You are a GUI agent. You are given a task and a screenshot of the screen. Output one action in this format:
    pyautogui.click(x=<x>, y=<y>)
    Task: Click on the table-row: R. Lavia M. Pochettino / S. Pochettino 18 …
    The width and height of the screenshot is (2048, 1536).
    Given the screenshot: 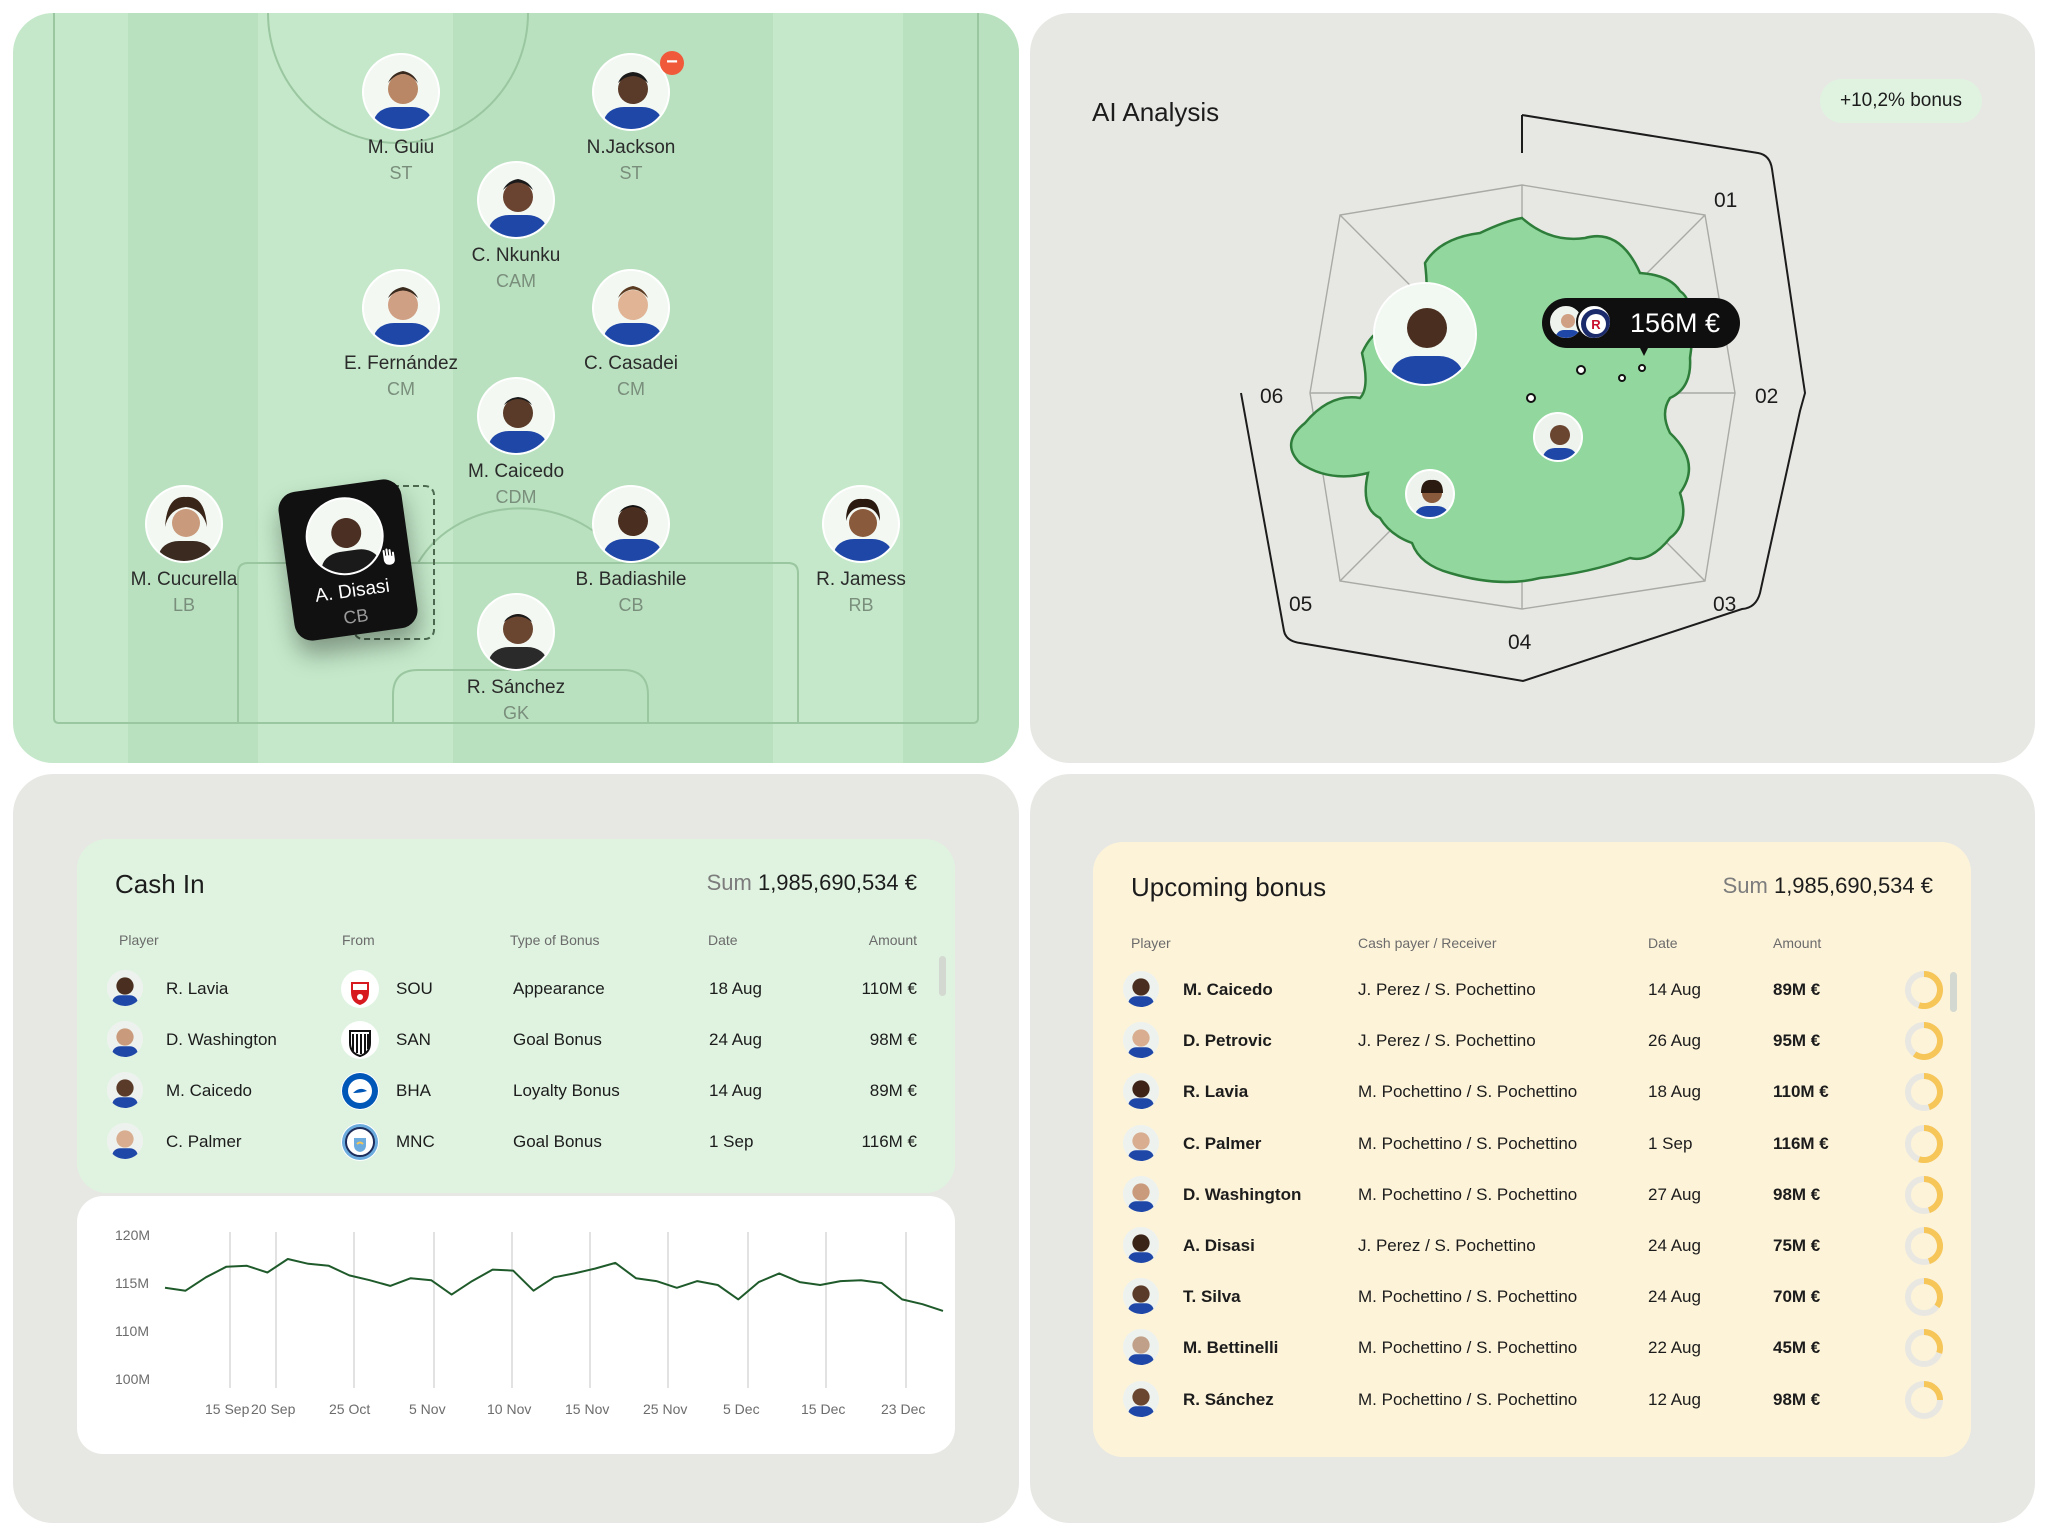 What is the action you would take?
    pyautogui.click(x=1532, y=1092)
    